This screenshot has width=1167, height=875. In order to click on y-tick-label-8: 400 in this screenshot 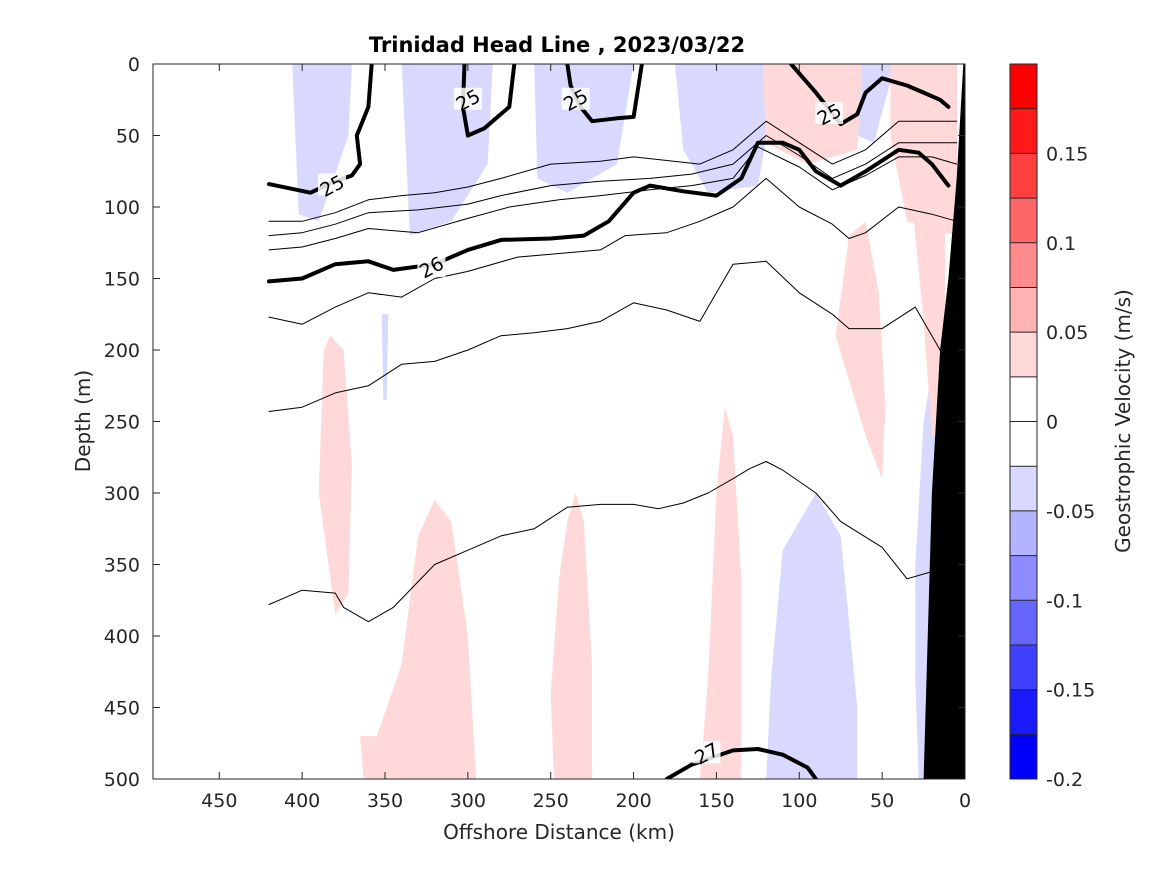, I will do `click(122, 637)`.